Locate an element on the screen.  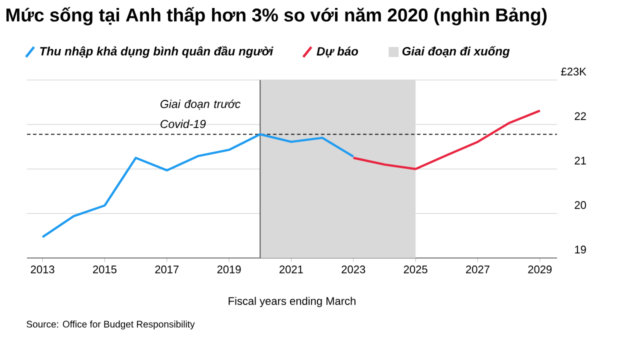
y-tick-label: 21 is located at coordinates (580, 160).